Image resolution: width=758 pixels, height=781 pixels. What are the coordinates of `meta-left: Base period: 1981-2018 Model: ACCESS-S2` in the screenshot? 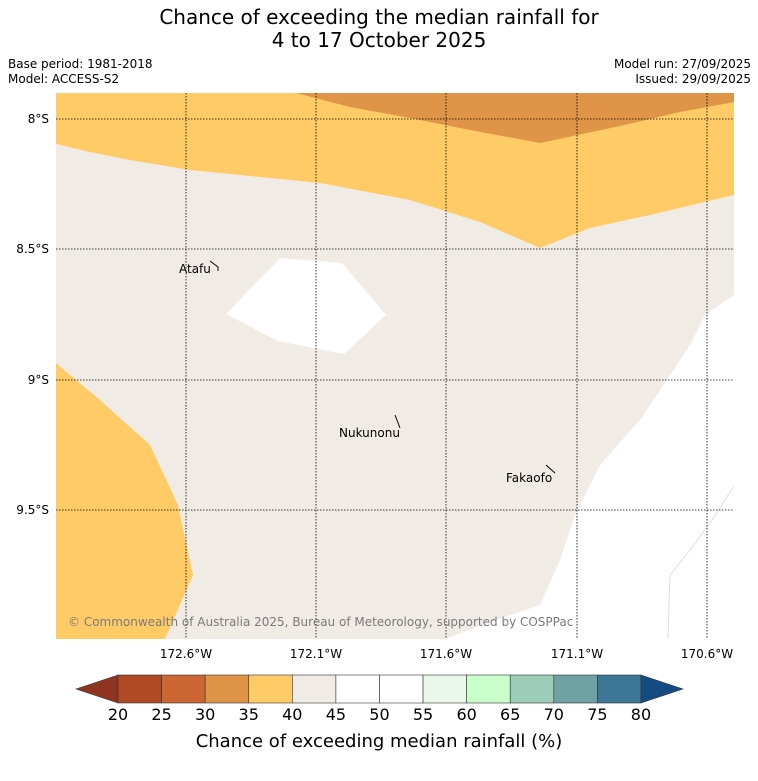 It's located at (80, 72).